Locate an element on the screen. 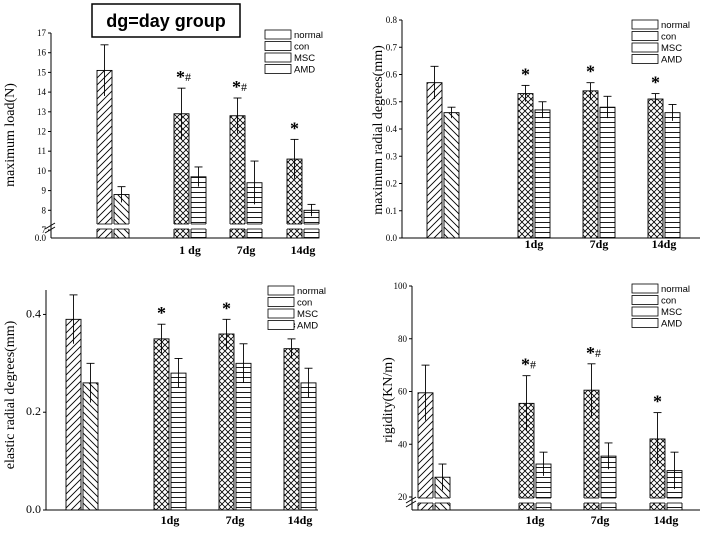  y-tick-label-zero: 0.0 is located at coordinates (41, 238).